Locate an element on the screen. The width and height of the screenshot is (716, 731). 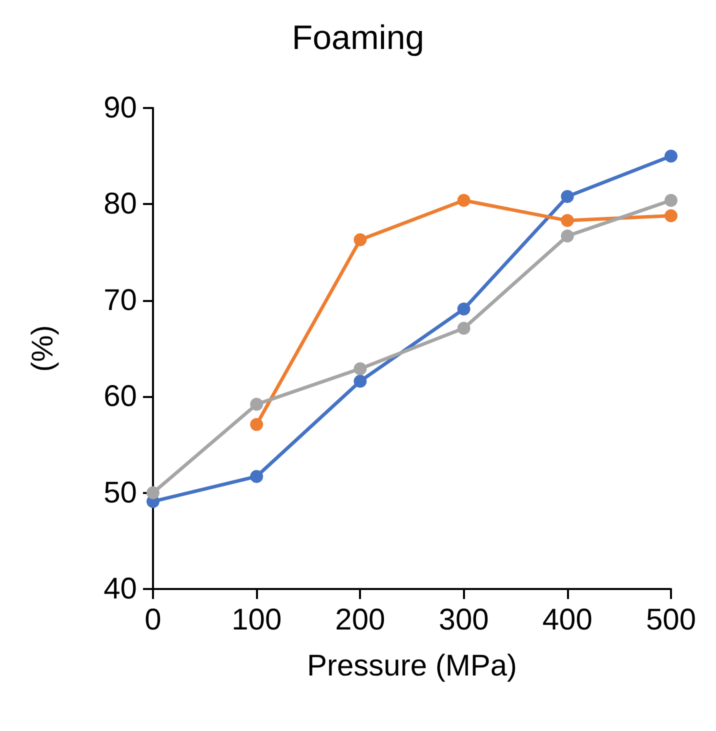
x-axis-title: Pressure (MPa) is located at coordinates (412, 666).